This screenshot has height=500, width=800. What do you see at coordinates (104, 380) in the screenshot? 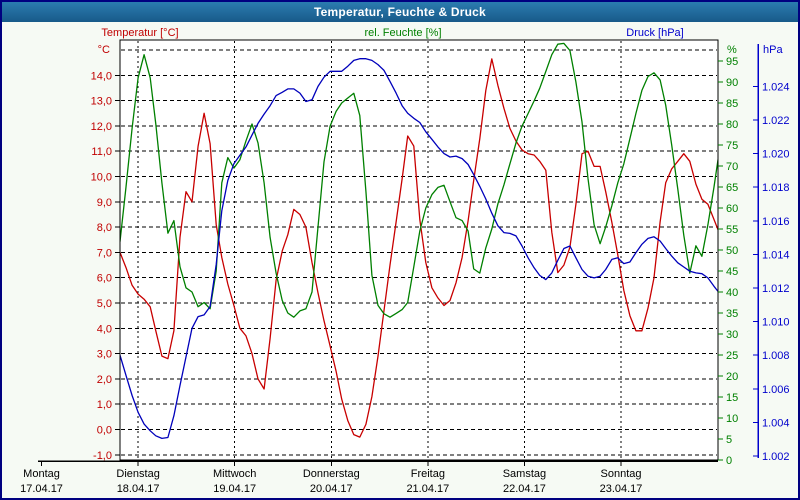
I see `svg-text: 2,0` at bounding box center [104, 380].